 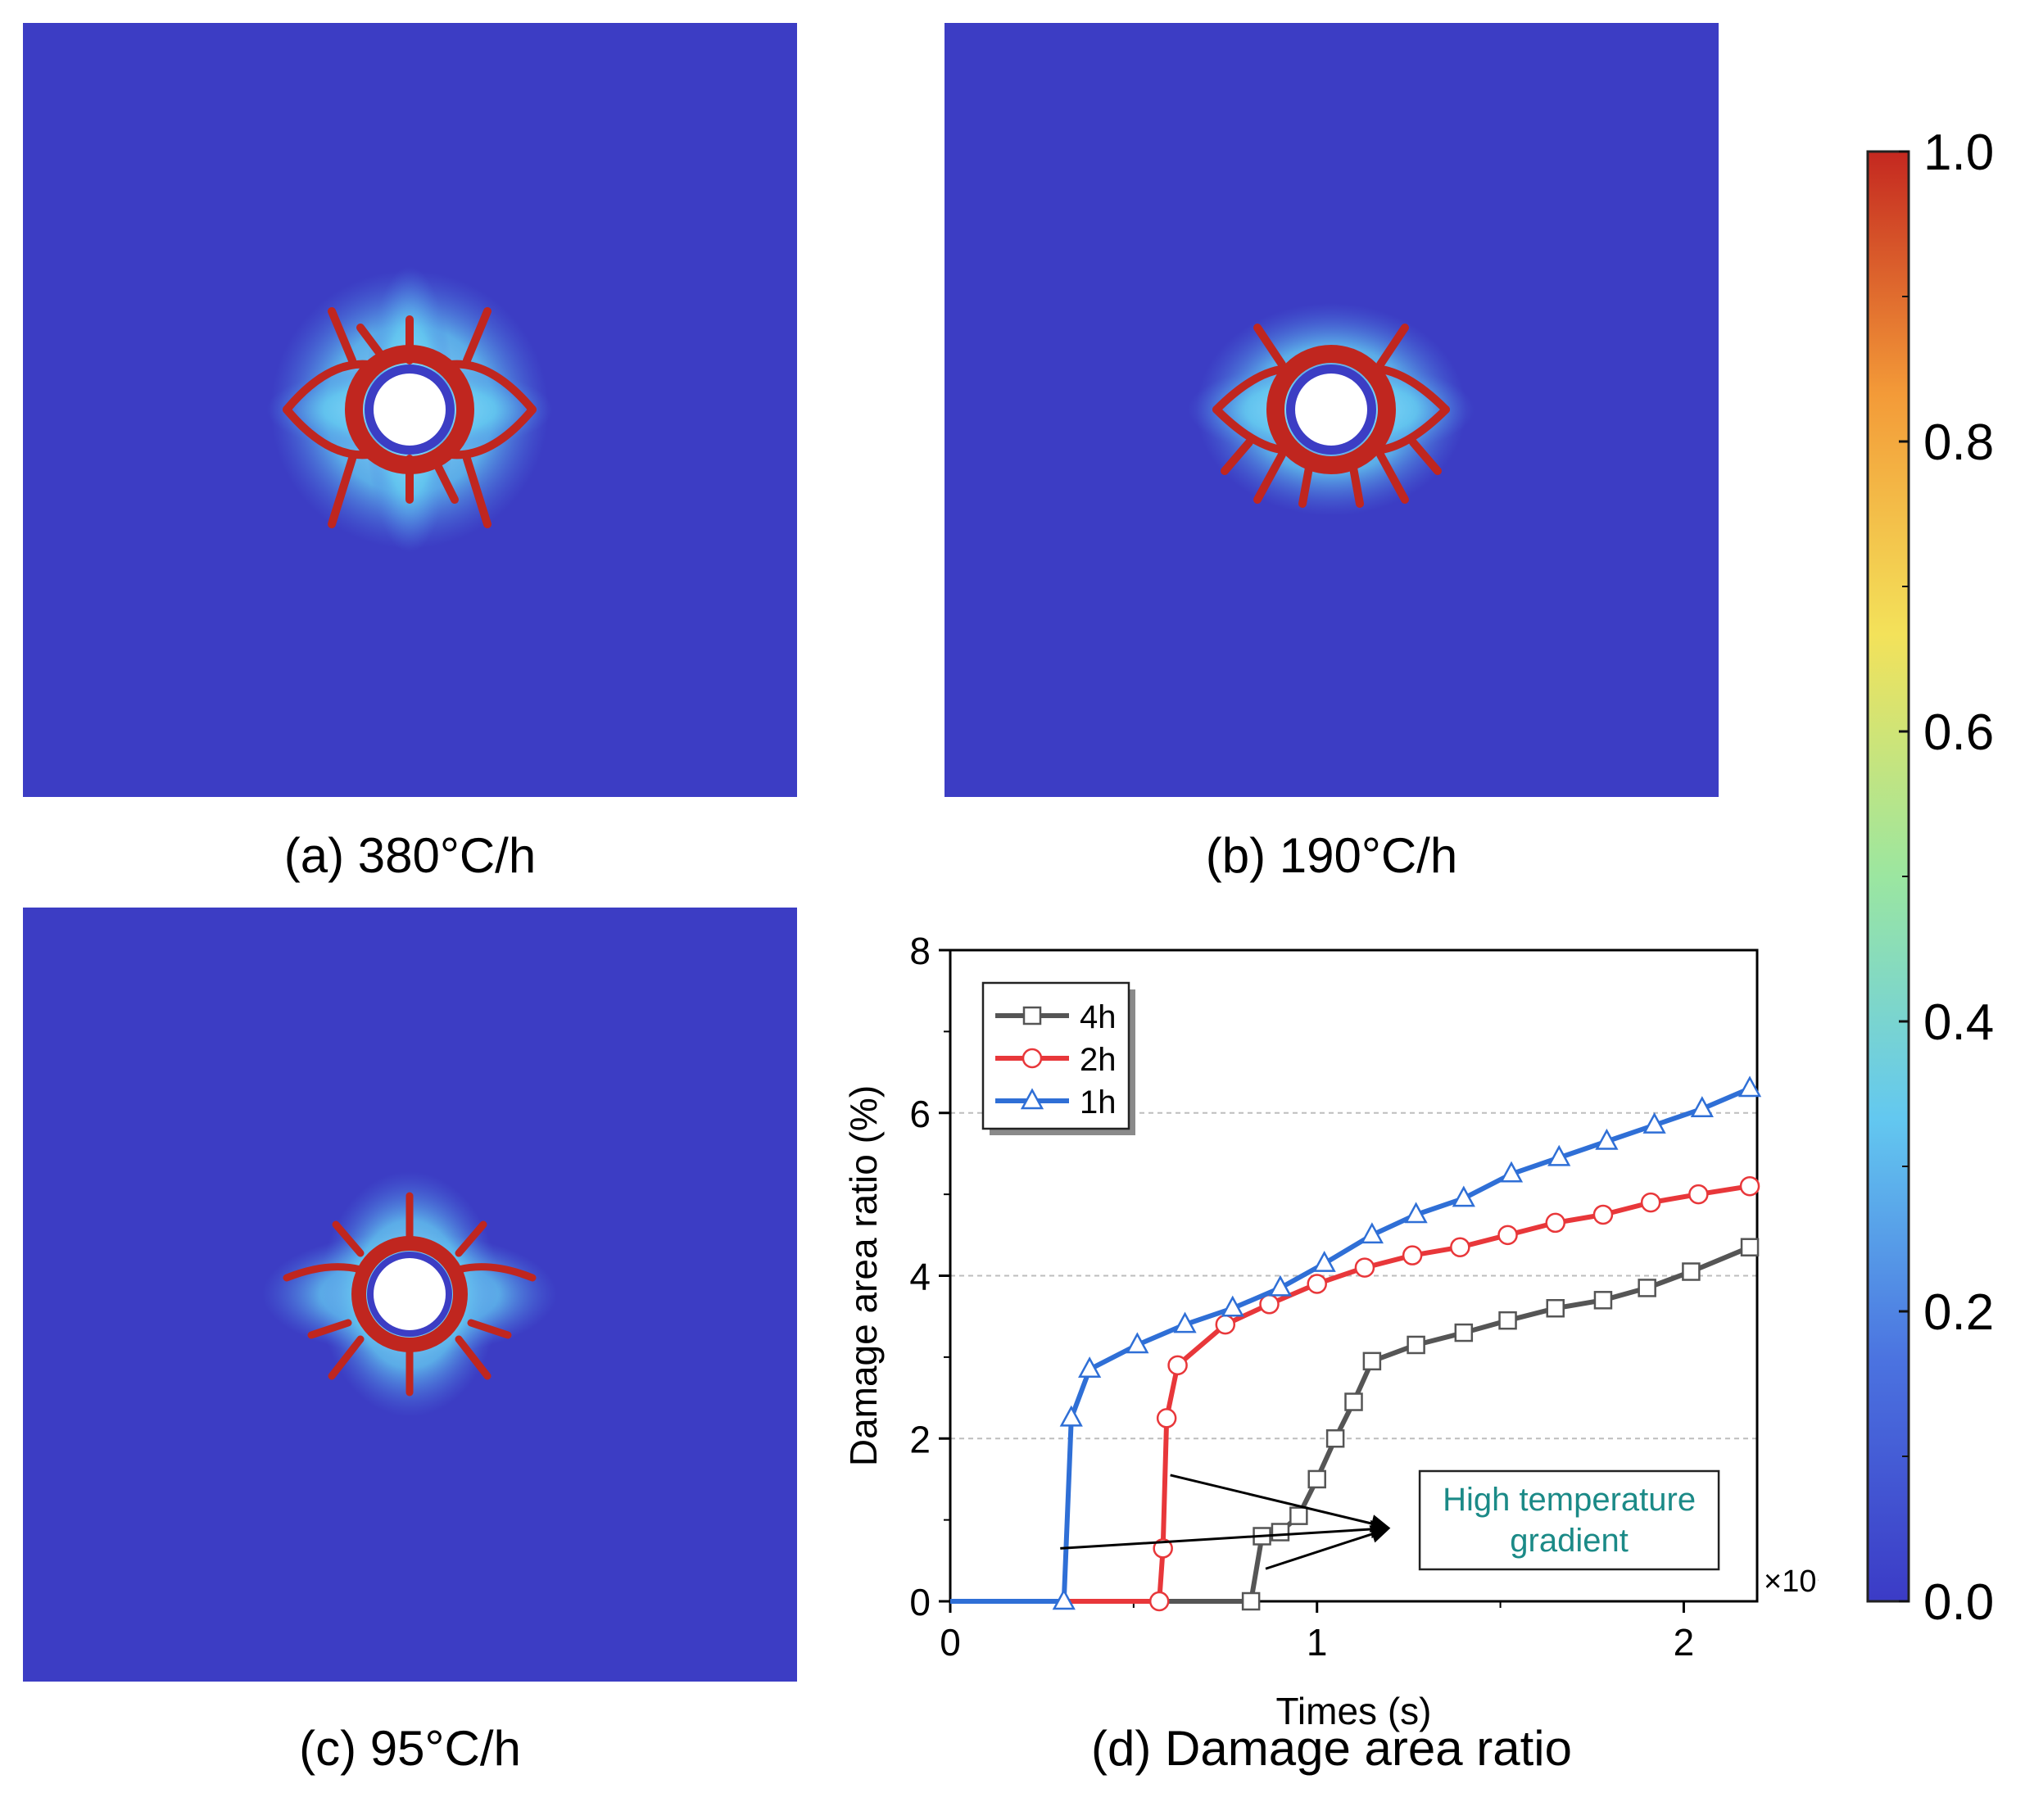 I want to click on x-tick-label: 0, so click(x=950, y=1643).